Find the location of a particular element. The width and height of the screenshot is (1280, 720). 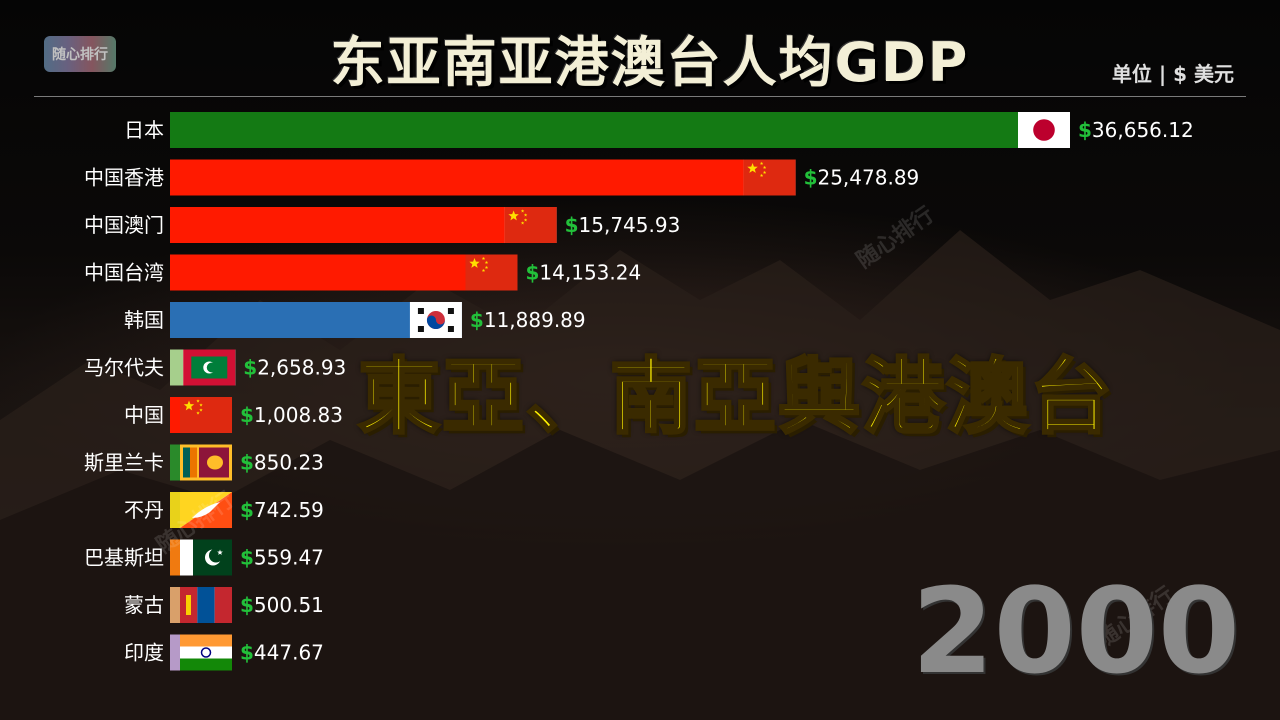

sri-lanka-flag-icon is located at coordinates (206, 462).